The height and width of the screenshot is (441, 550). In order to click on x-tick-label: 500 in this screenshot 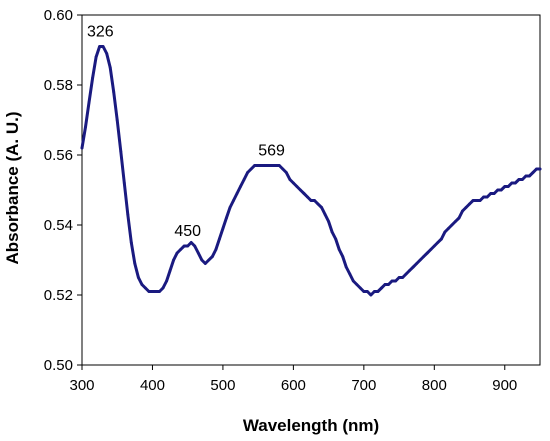, I will do `click(222, 385)`.